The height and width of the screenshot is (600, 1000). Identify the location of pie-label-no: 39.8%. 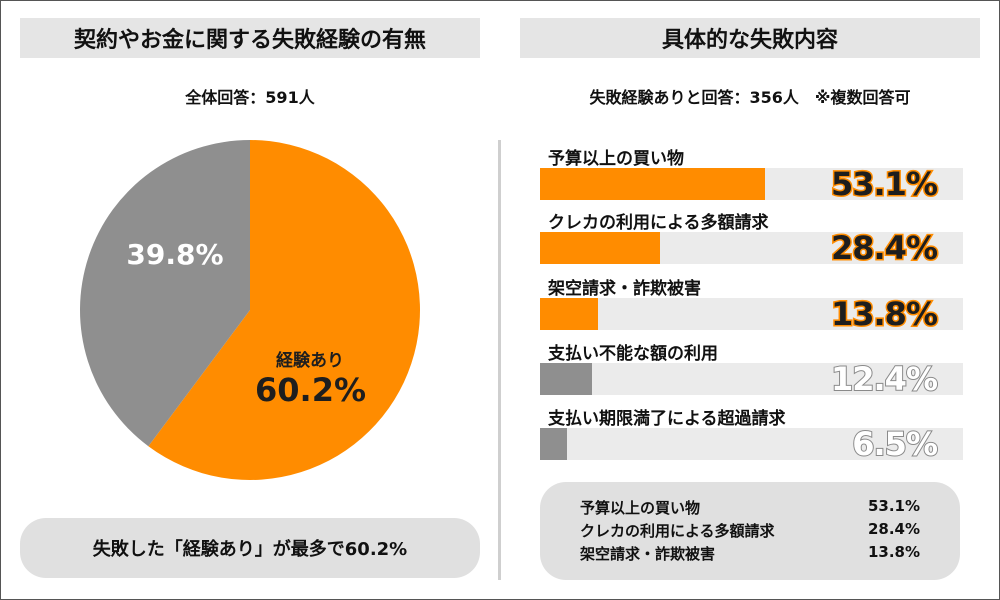
(175, 254).